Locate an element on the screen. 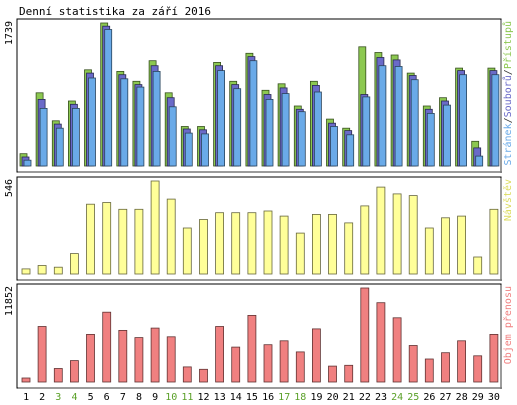 The height and width of the screenshot is (405, 517). x-tick-label: 19 is located at coordinates (316, 397).